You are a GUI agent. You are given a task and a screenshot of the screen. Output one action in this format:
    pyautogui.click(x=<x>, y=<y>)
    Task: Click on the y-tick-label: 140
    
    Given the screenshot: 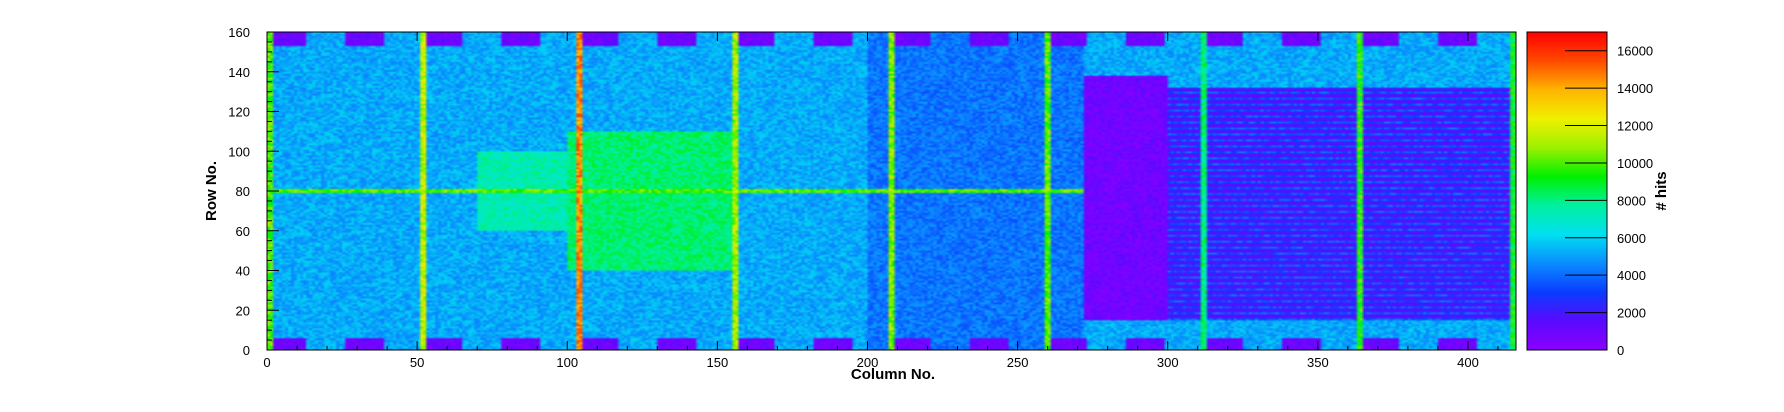 What is the action you would take?
    pyautogui.click(x=239, y=72)
    